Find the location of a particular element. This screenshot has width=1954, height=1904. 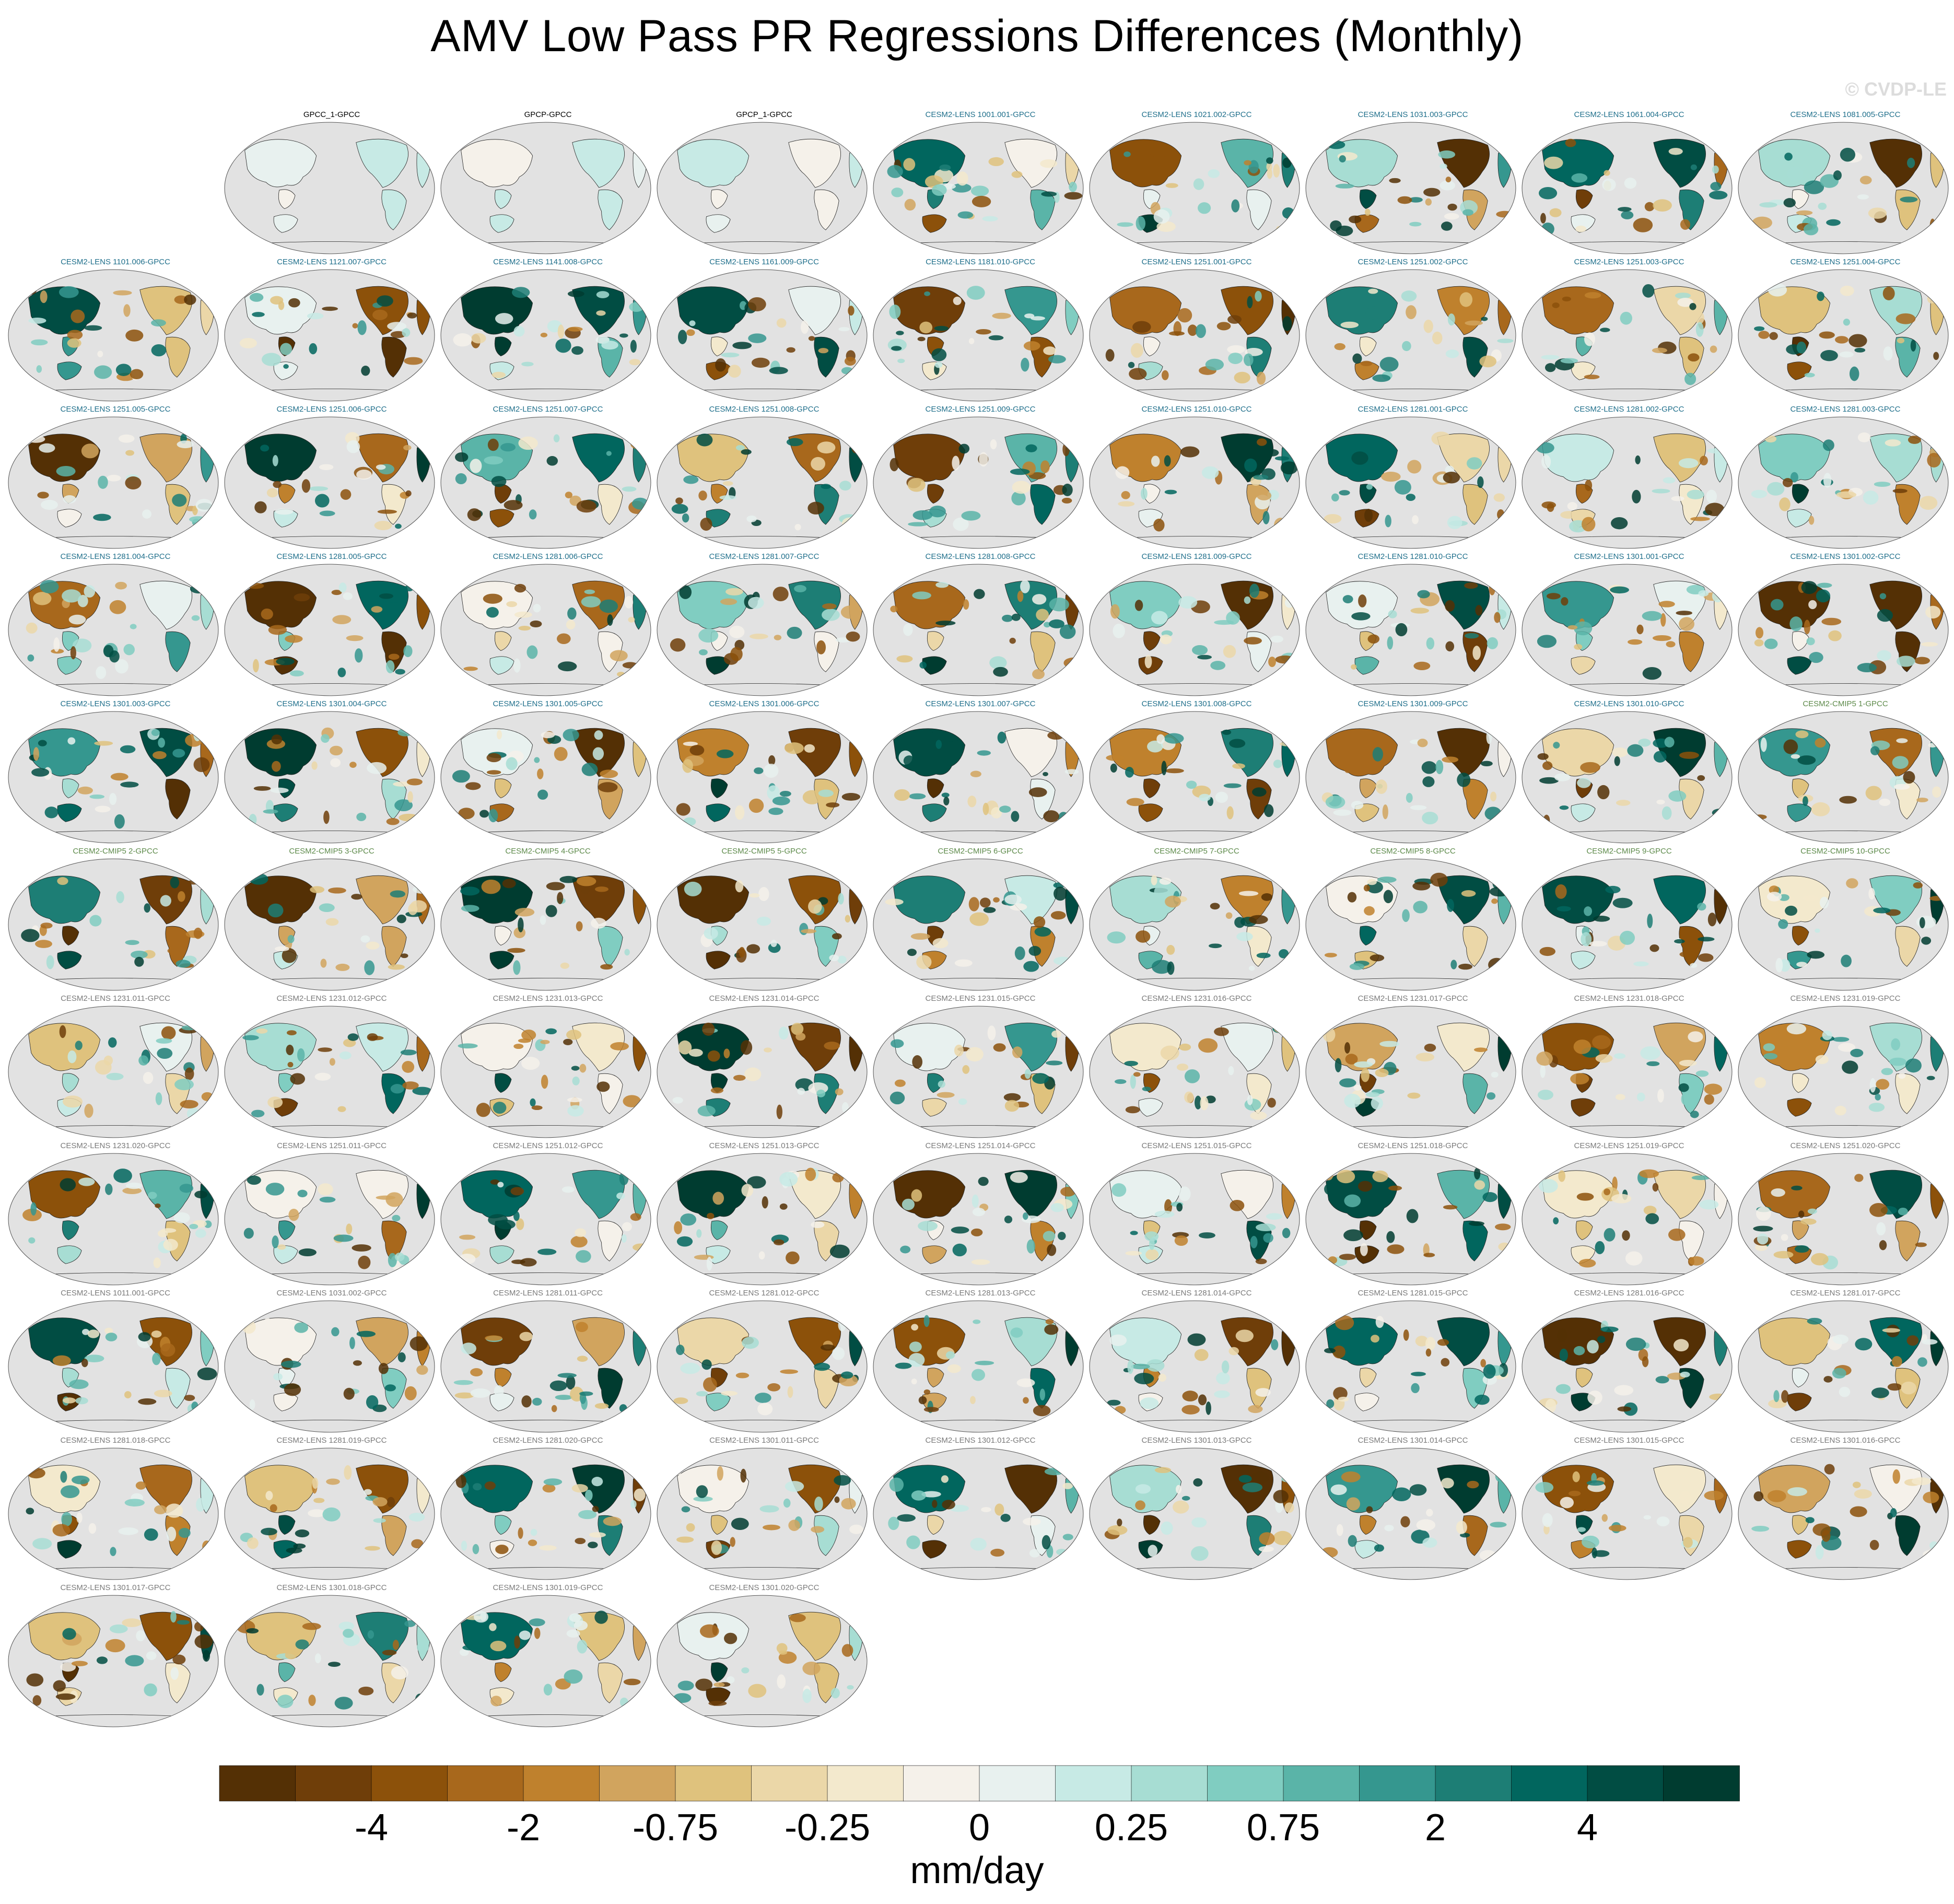

panel-label: CESM2-LENS 1231.014-GPCC is located at coordinates (764, 999).